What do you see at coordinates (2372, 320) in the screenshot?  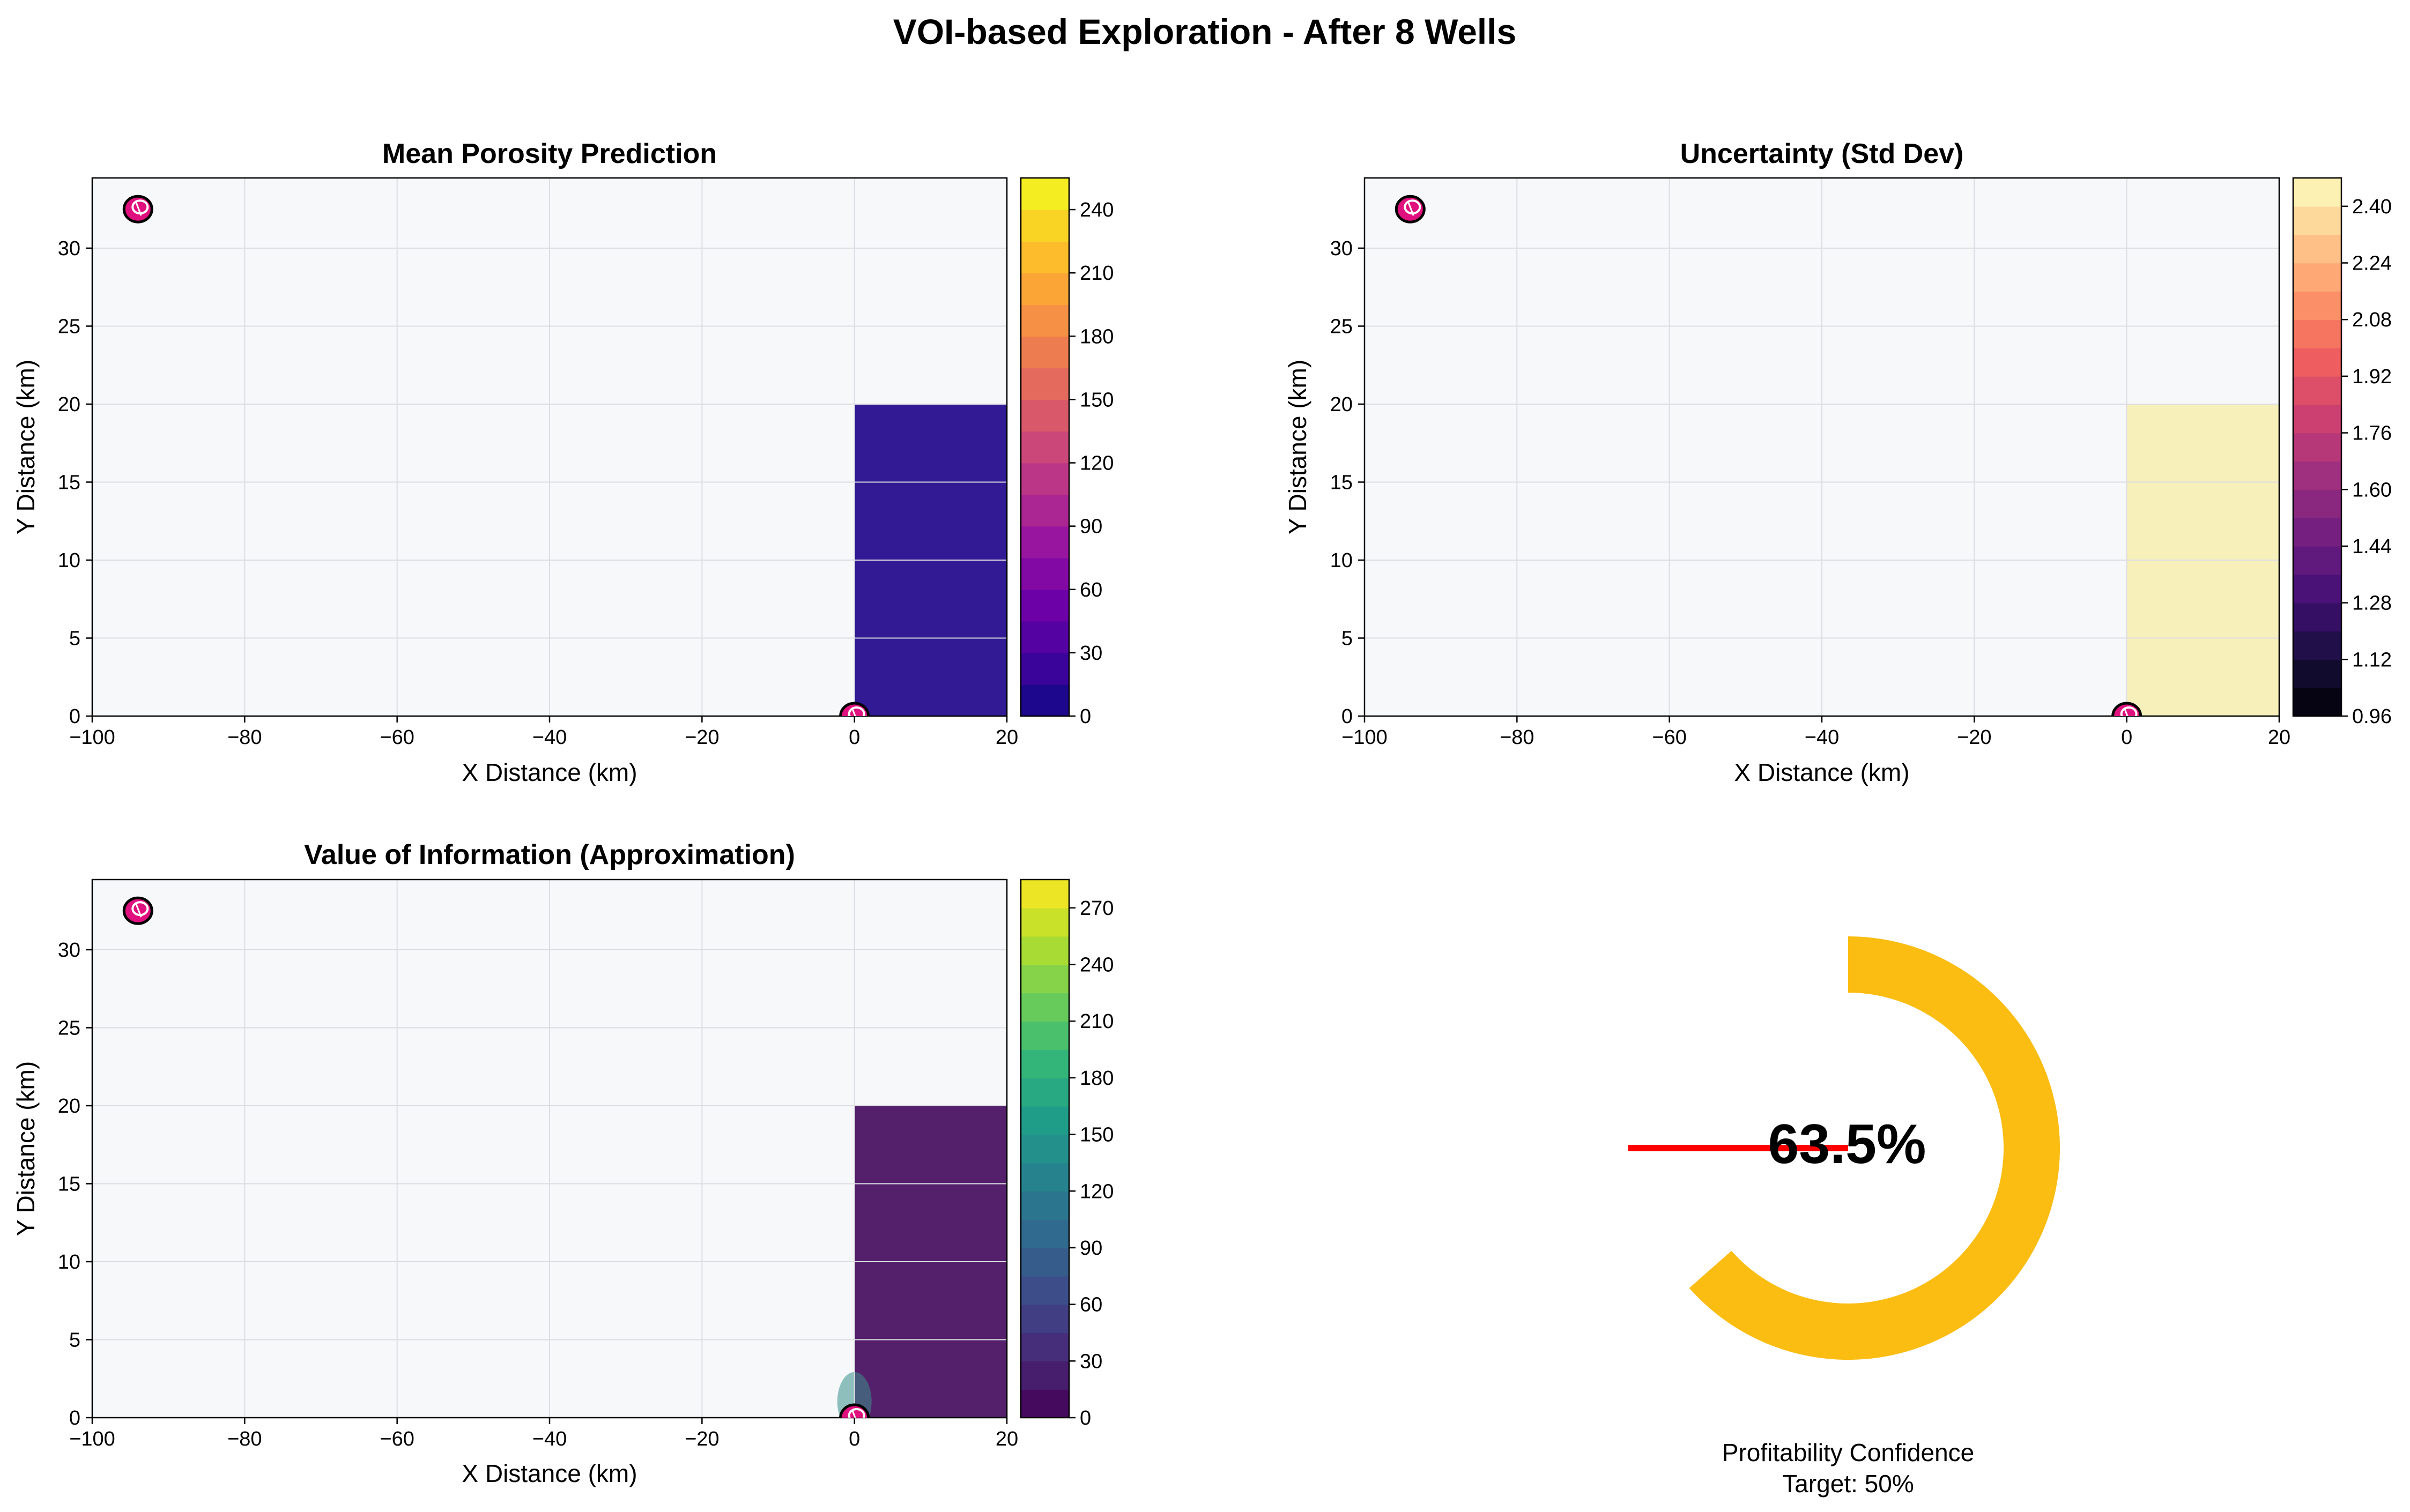 I see `colorbar-tick-label: 2.08` at bounding box center [2372, 320].